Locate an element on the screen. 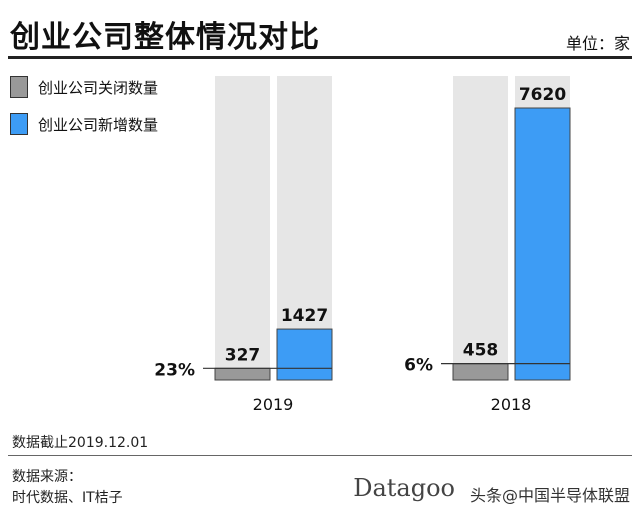 This screenshot has width=640, height=522. cutoff-note: 数据截止2019.12.01 is located at coordinates (80, 443).